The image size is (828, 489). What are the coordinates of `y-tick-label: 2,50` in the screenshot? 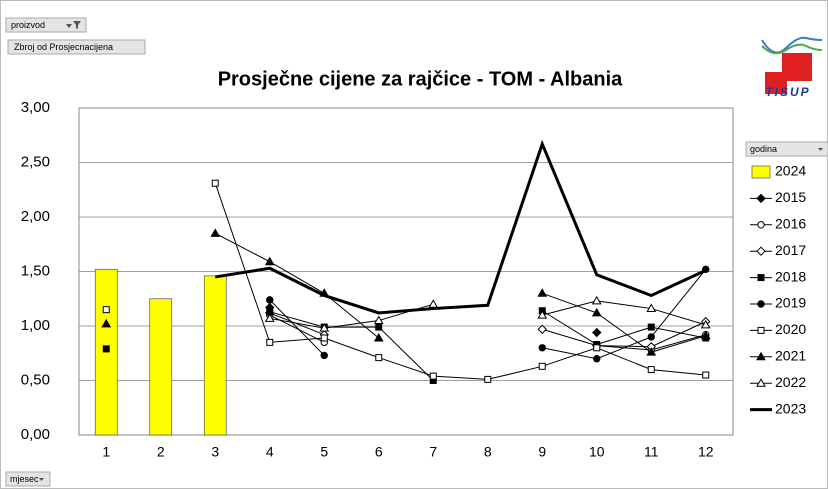 It's located at (35, 161).